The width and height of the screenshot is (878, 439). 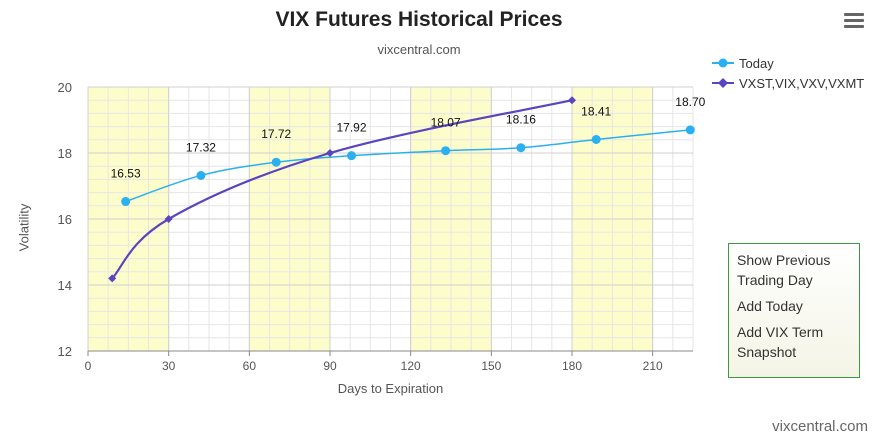 What do you see at coordinates (788, 63) in the screenshot?
I see `legend-item-today: Today` at bounding box center [788, 63].